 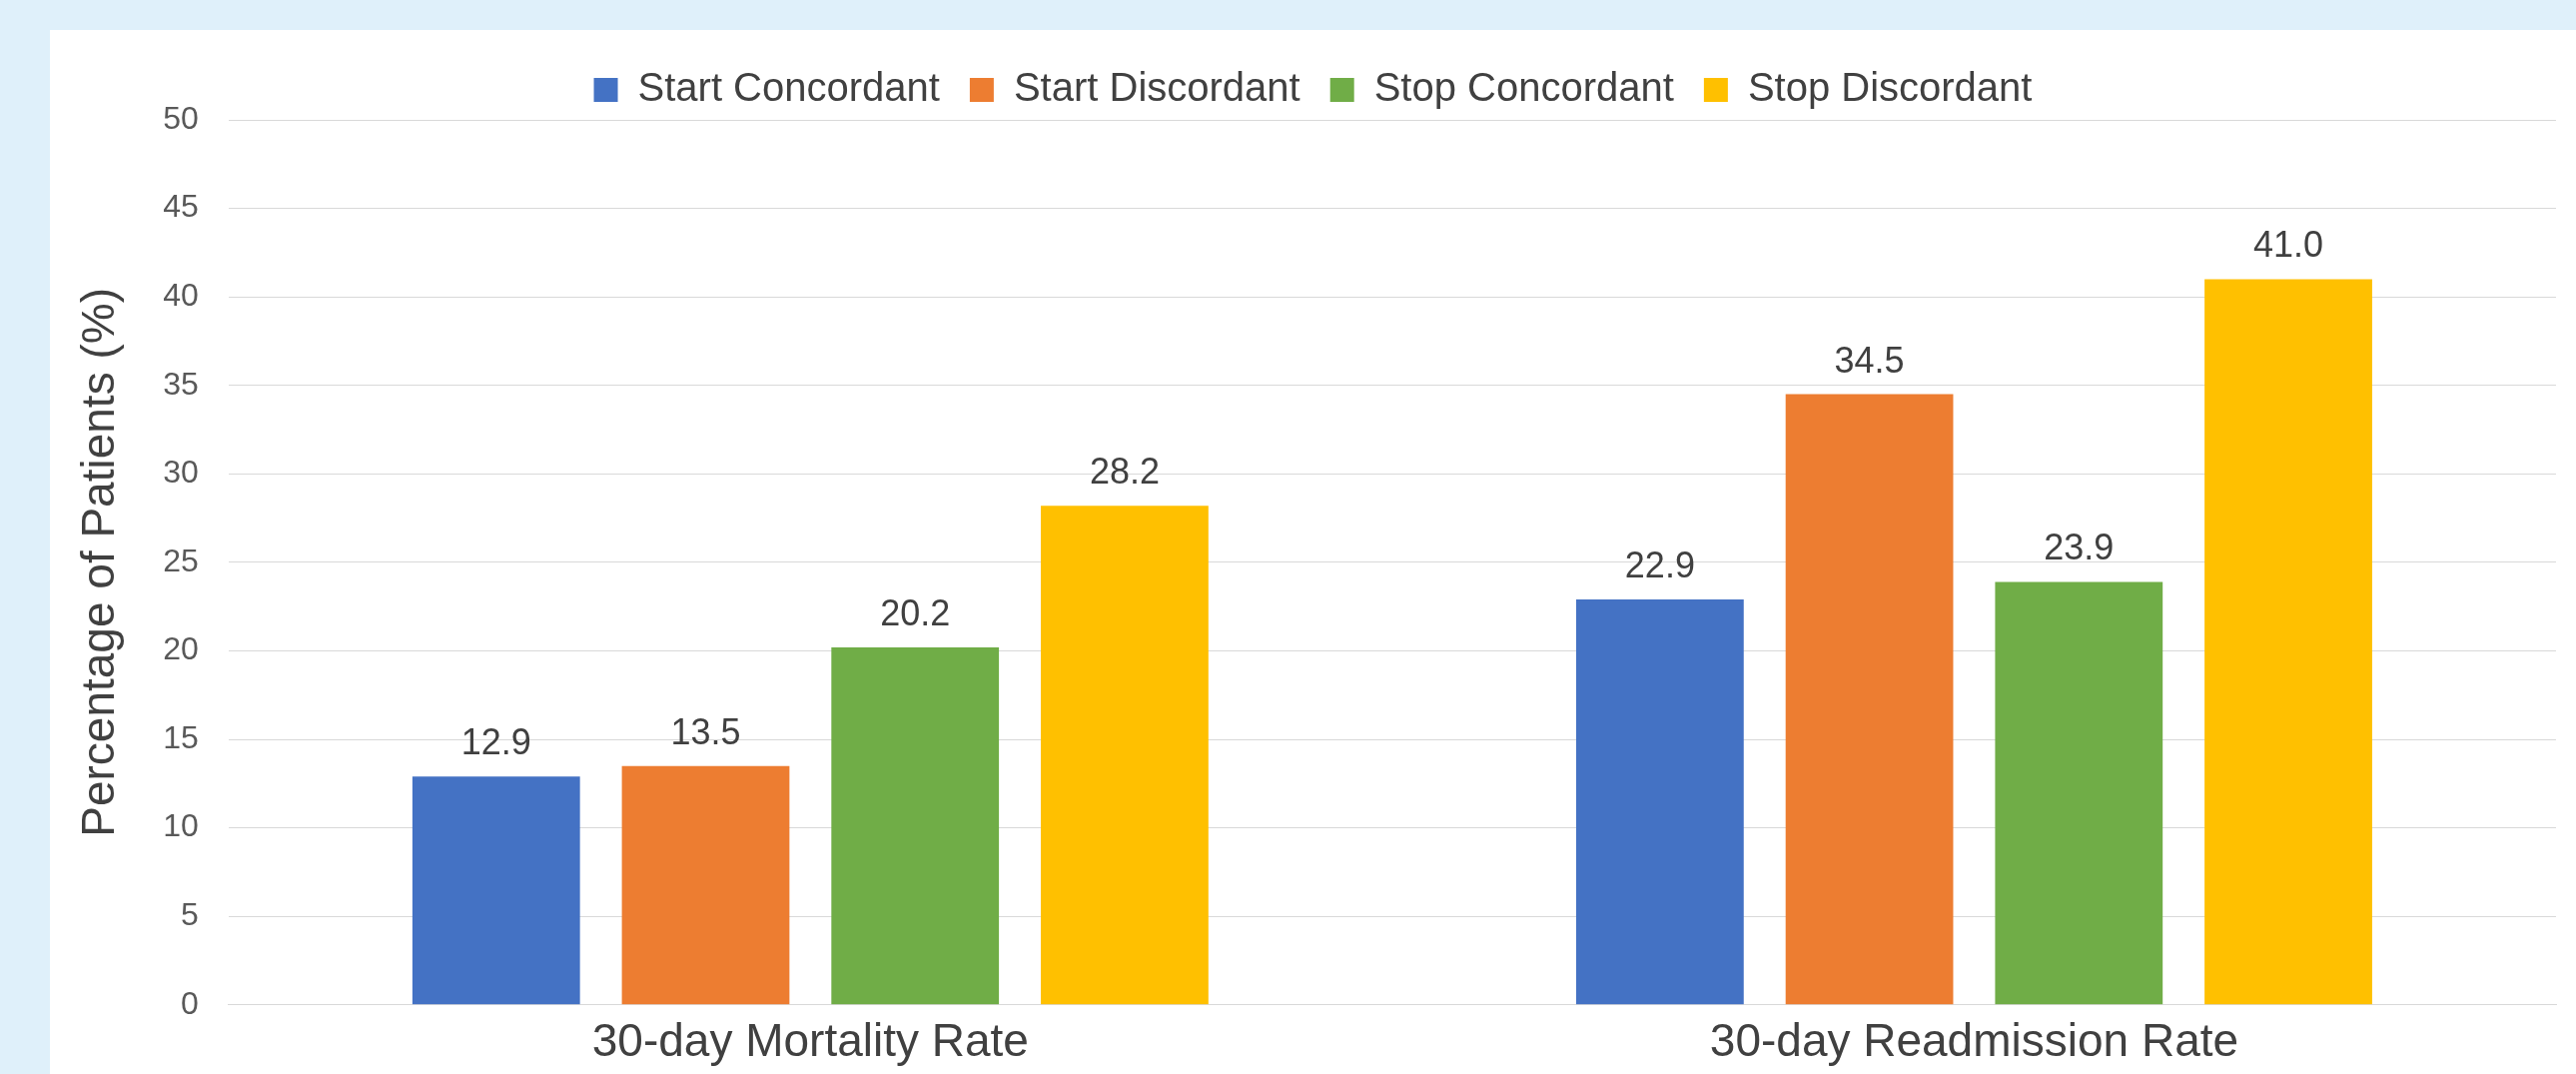 I want to click on data-label: 34.5, so click(x=1870, y=360).